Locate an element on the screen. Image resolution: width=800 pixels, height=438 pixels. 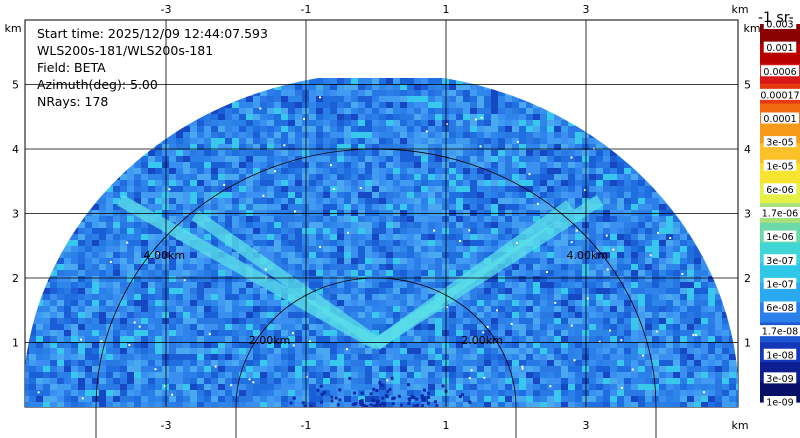
y-tick-label-right: 1 is located at coordinates (747, 343).